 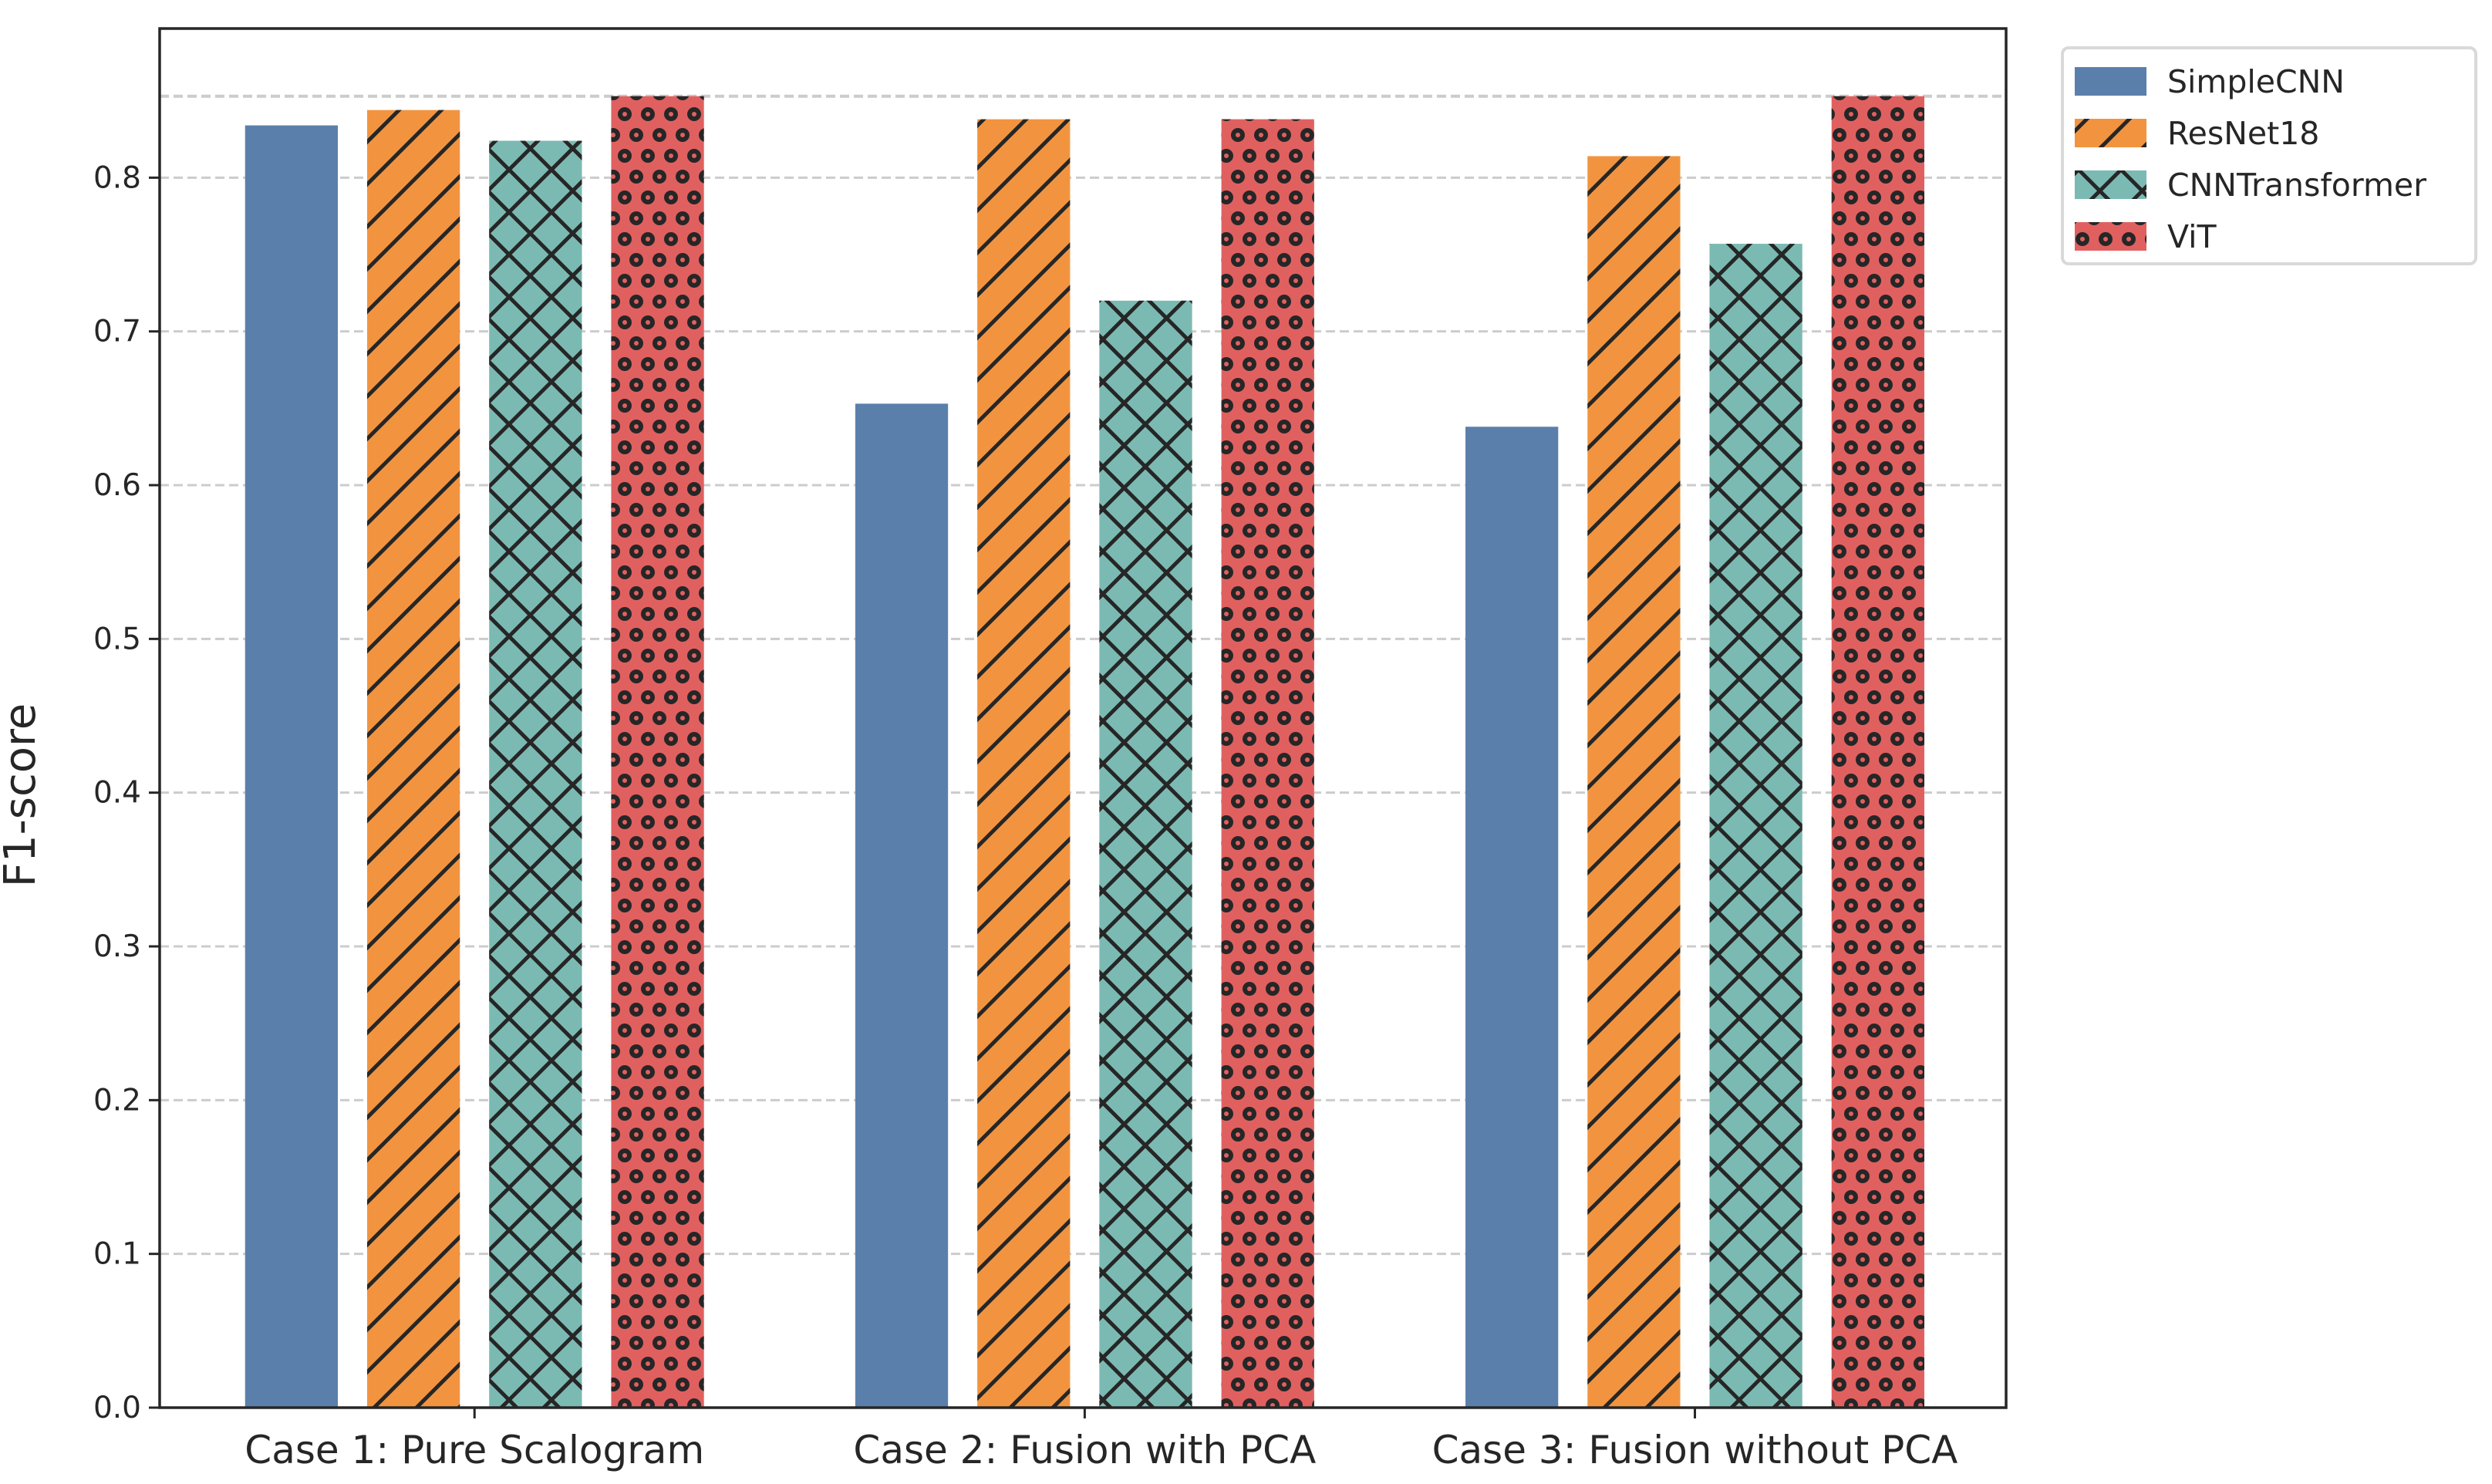 I want to click on legend-label: SimpleCNN, so click(x=2256, y=82).